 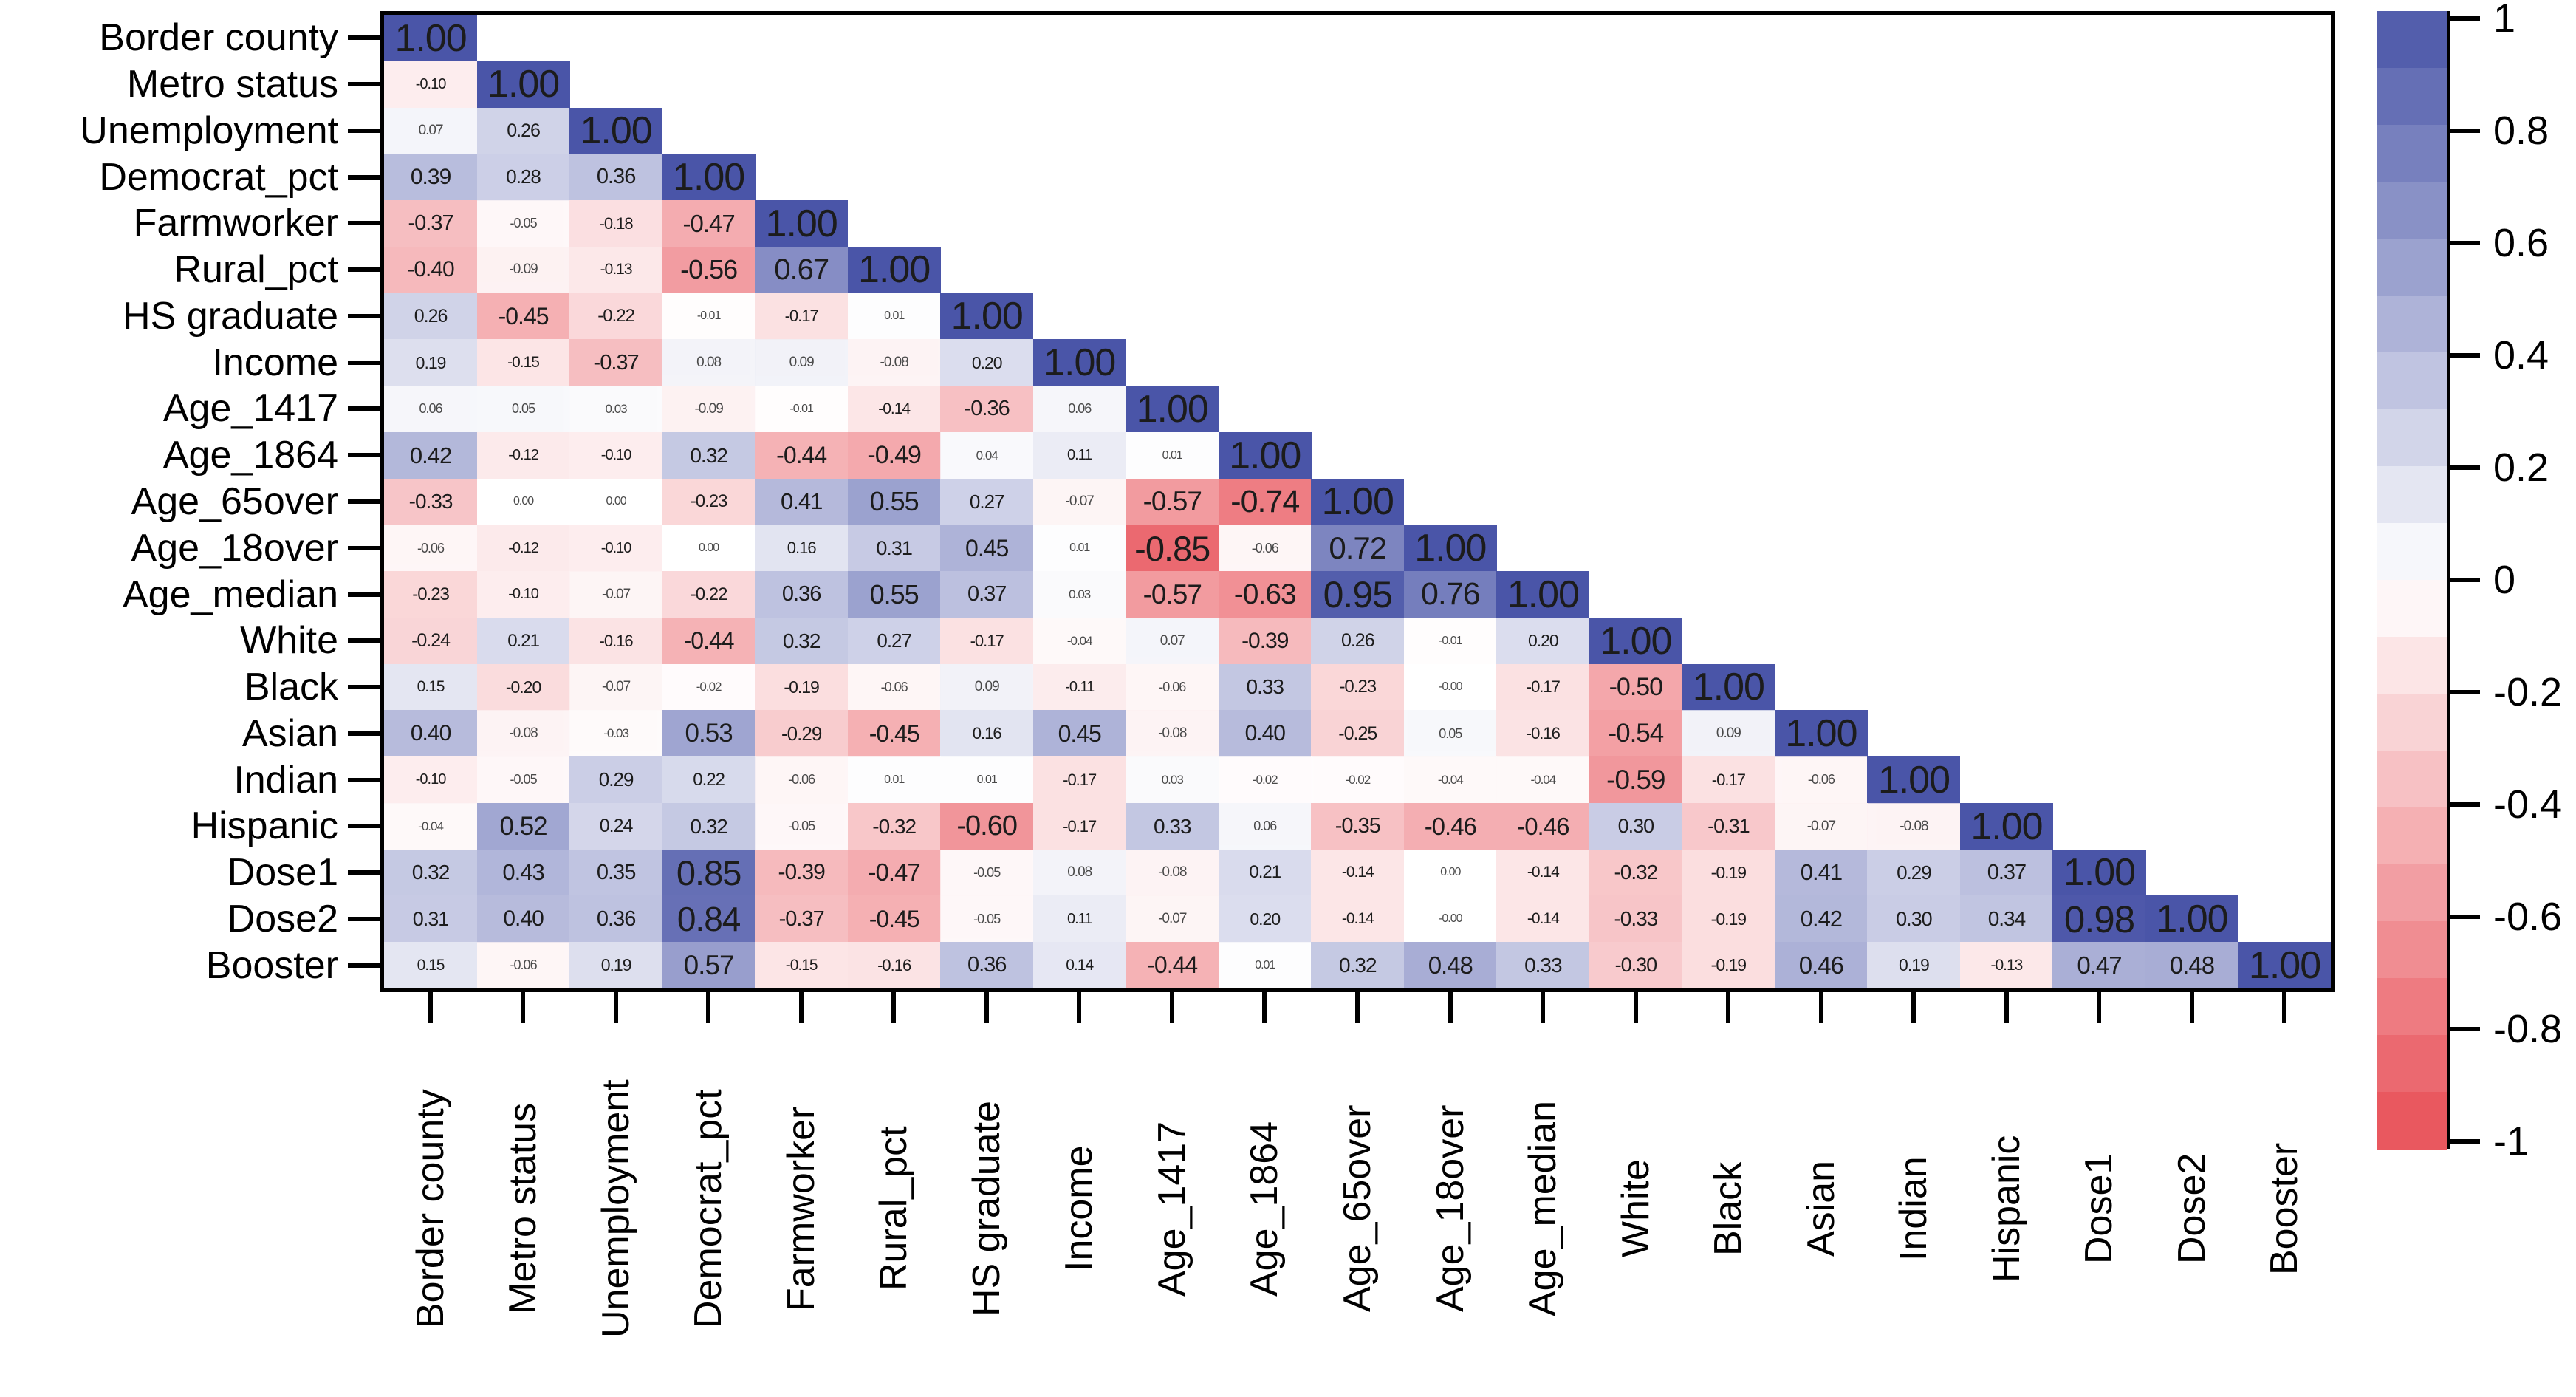 What do you see at coordinates (1728, 1208) in the screenshot?
I see `x-axis-label: Black` at bounding box center [1728, 1208].